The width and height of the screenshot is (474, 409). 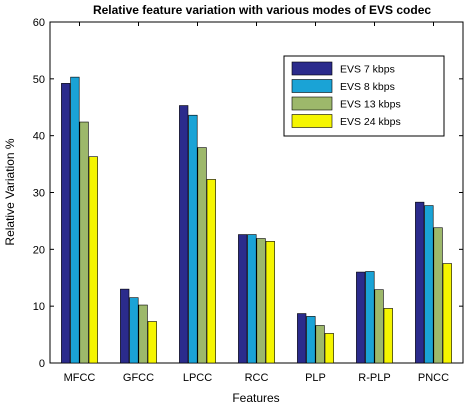 What do you see at coordinates (10, 191) in the screenshot?
I see `y-axis-label: Relative Variation %` at bounding box center [10, 191].